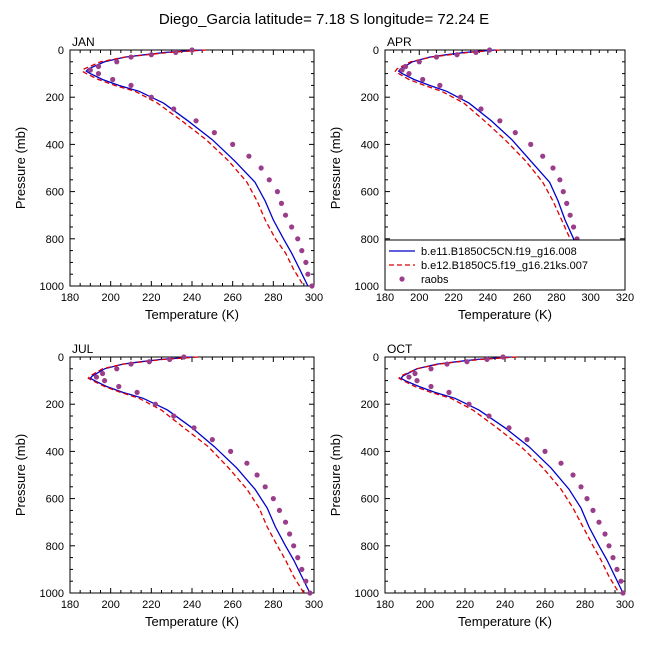 The image size is (648, 648). Describe the element at coordinates (376, 51) in the screenshot. I see `y-tick-label: 0` at that location.